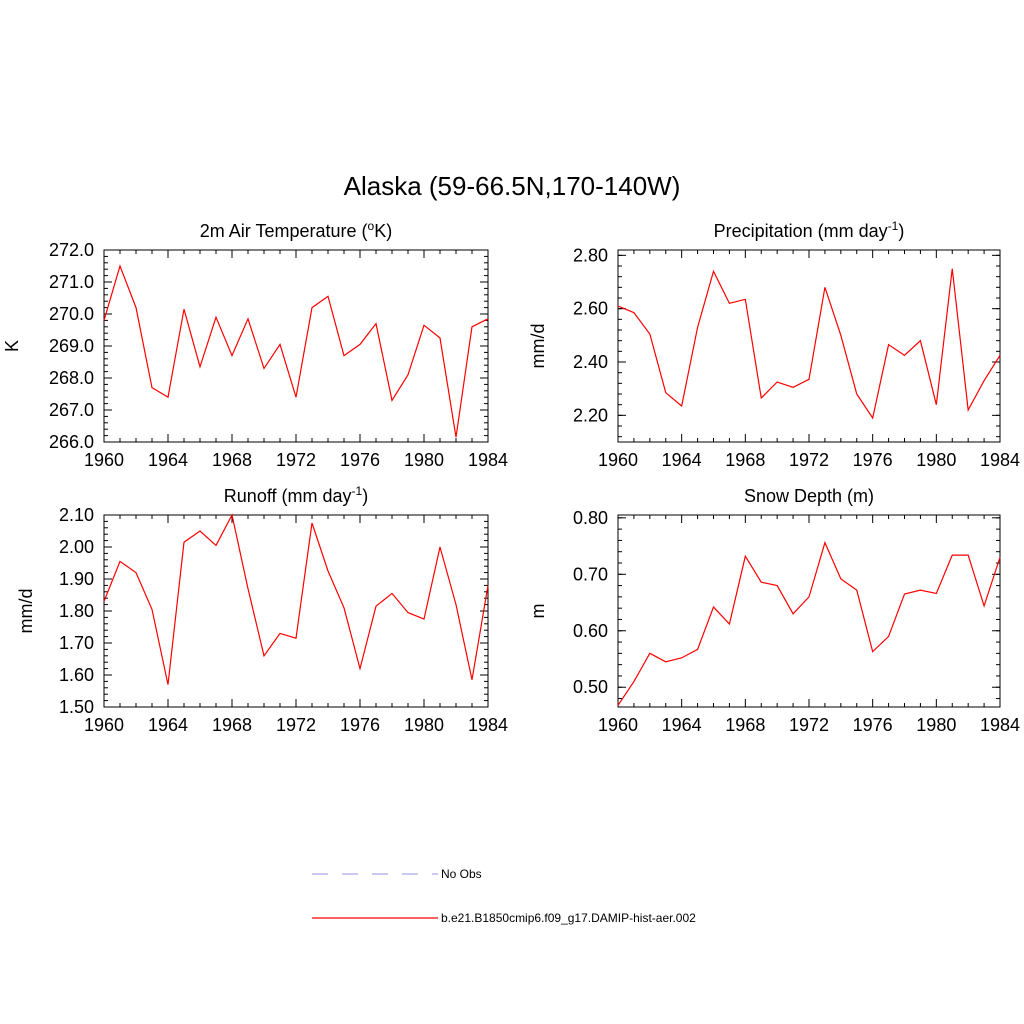 The image size is (1024, 1024). What do you see at coordinates (809, 230) in the screenshot?
I see `panel-title: Precipitation (mm day-1)` at bounding box center [809, 230].